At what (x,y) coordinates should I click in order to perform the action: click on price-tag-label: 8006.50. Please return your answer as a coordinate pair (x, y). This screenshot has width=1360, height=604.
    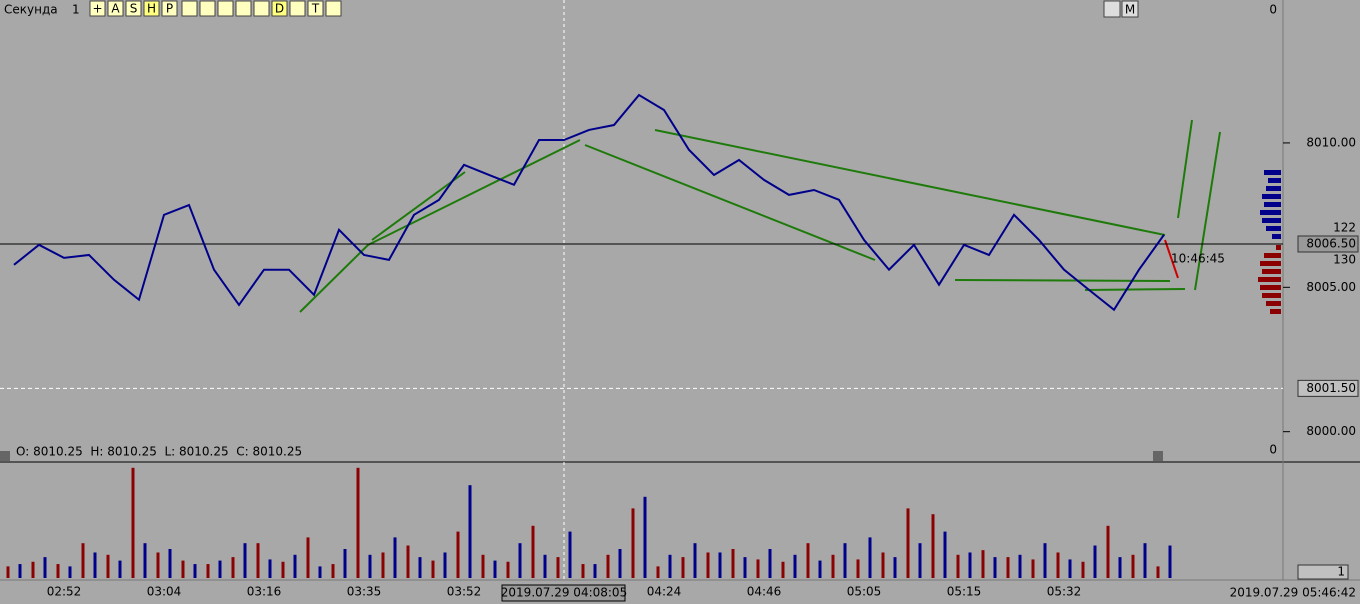
    Looking at the image, I should click on (1331, 243).